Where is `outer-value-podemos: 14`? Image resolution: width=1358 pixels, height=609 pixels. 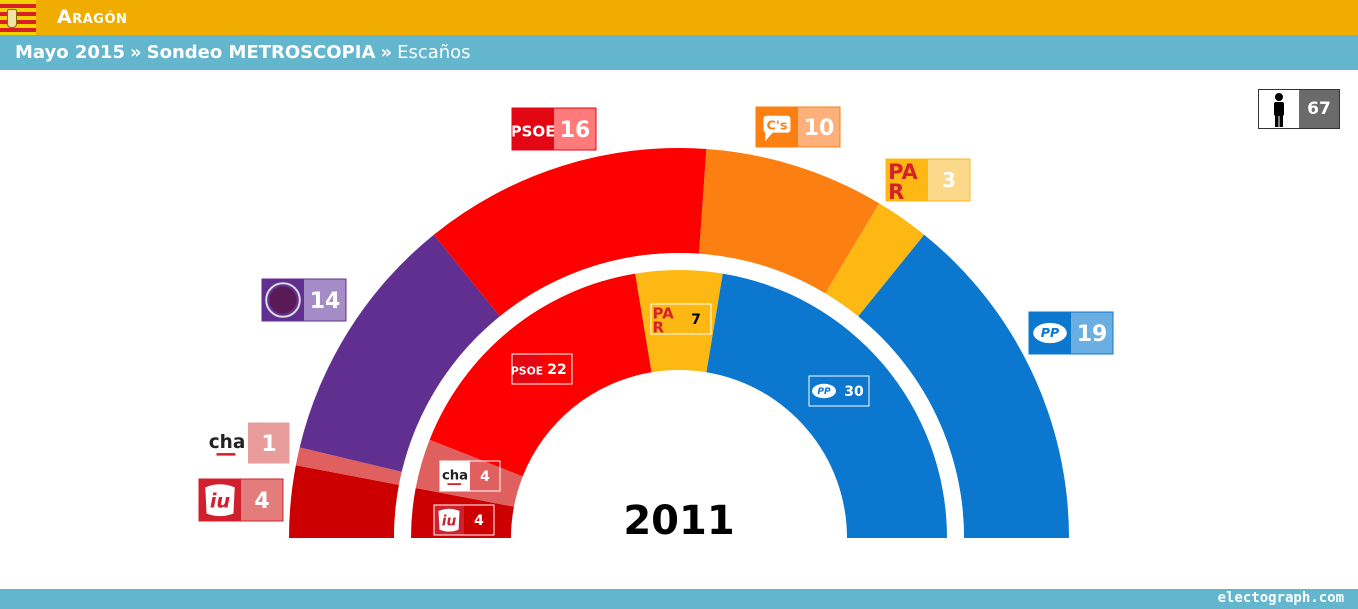
outer-value-podemos: 14 is located at coordinates (325, 301).